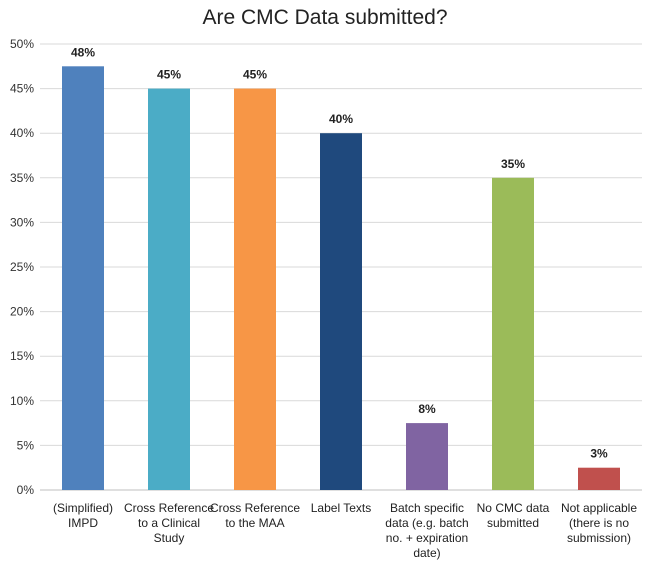  Describe the element at coordinates (22, 133) in the screenshot. I see `y-tick-label: 40%` at that location.